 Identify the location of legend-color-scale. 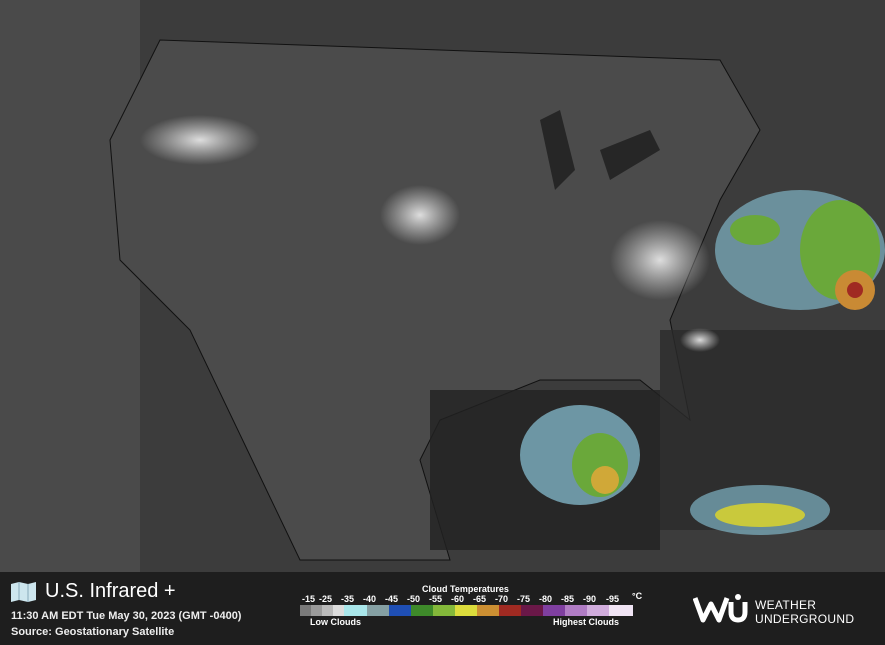
(466, 610).